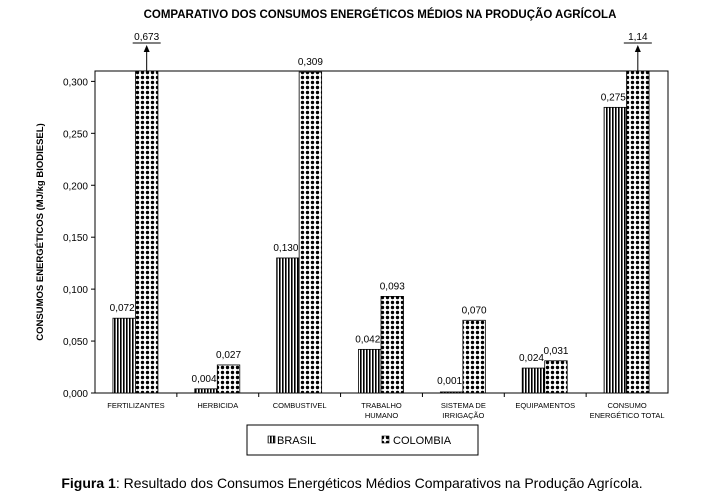 This screenshot has height=495, width=704. Describe the element at coordinates (463, 415) in the screenshot. I see `x-tick-label: IRRIGAÇÃO` at that location.